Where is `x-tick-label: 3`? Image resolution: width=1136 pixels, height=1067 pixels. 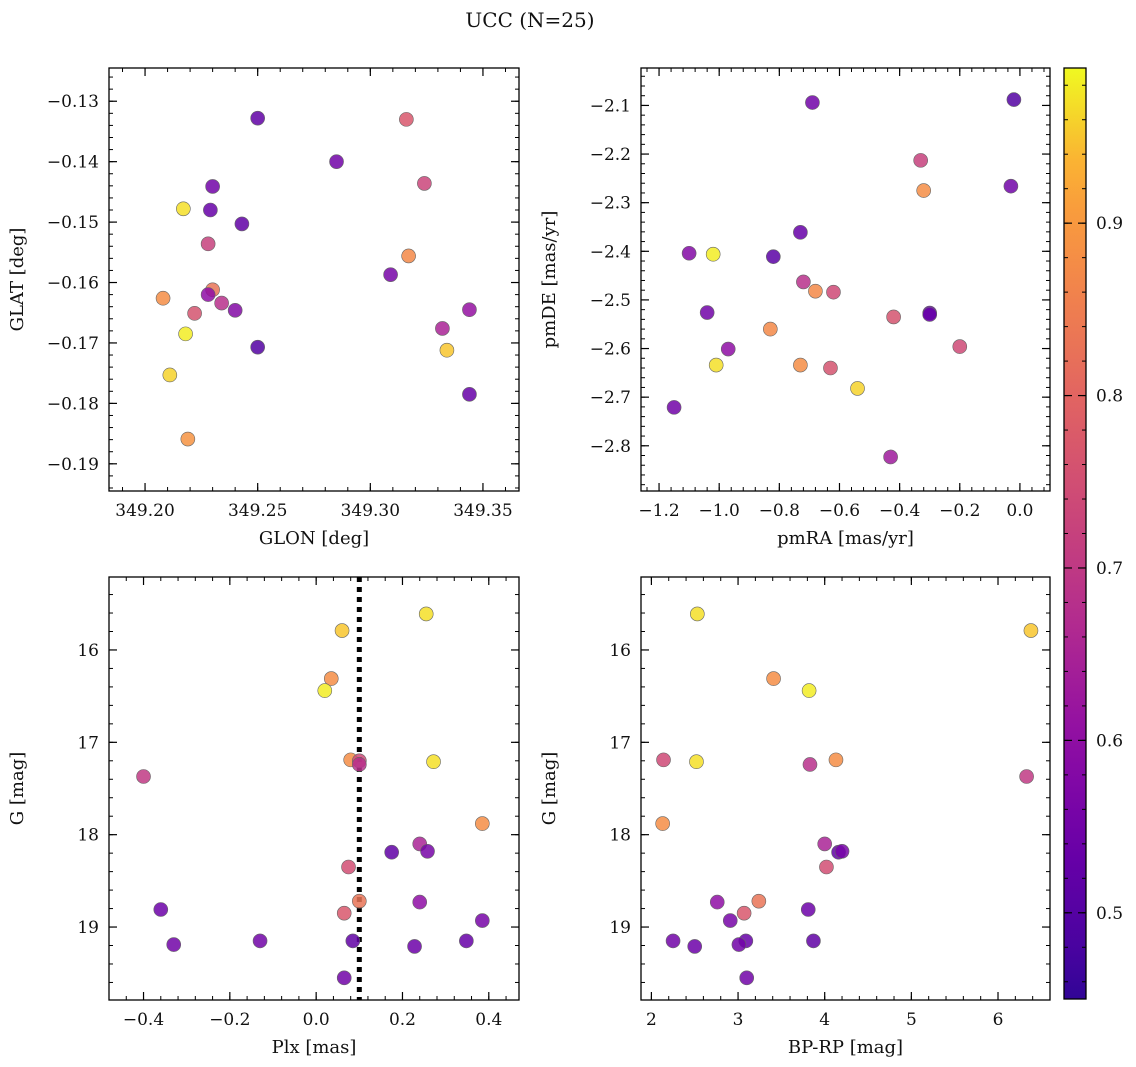
x-tick-label: 3 is located at coordinates (738, 1020).